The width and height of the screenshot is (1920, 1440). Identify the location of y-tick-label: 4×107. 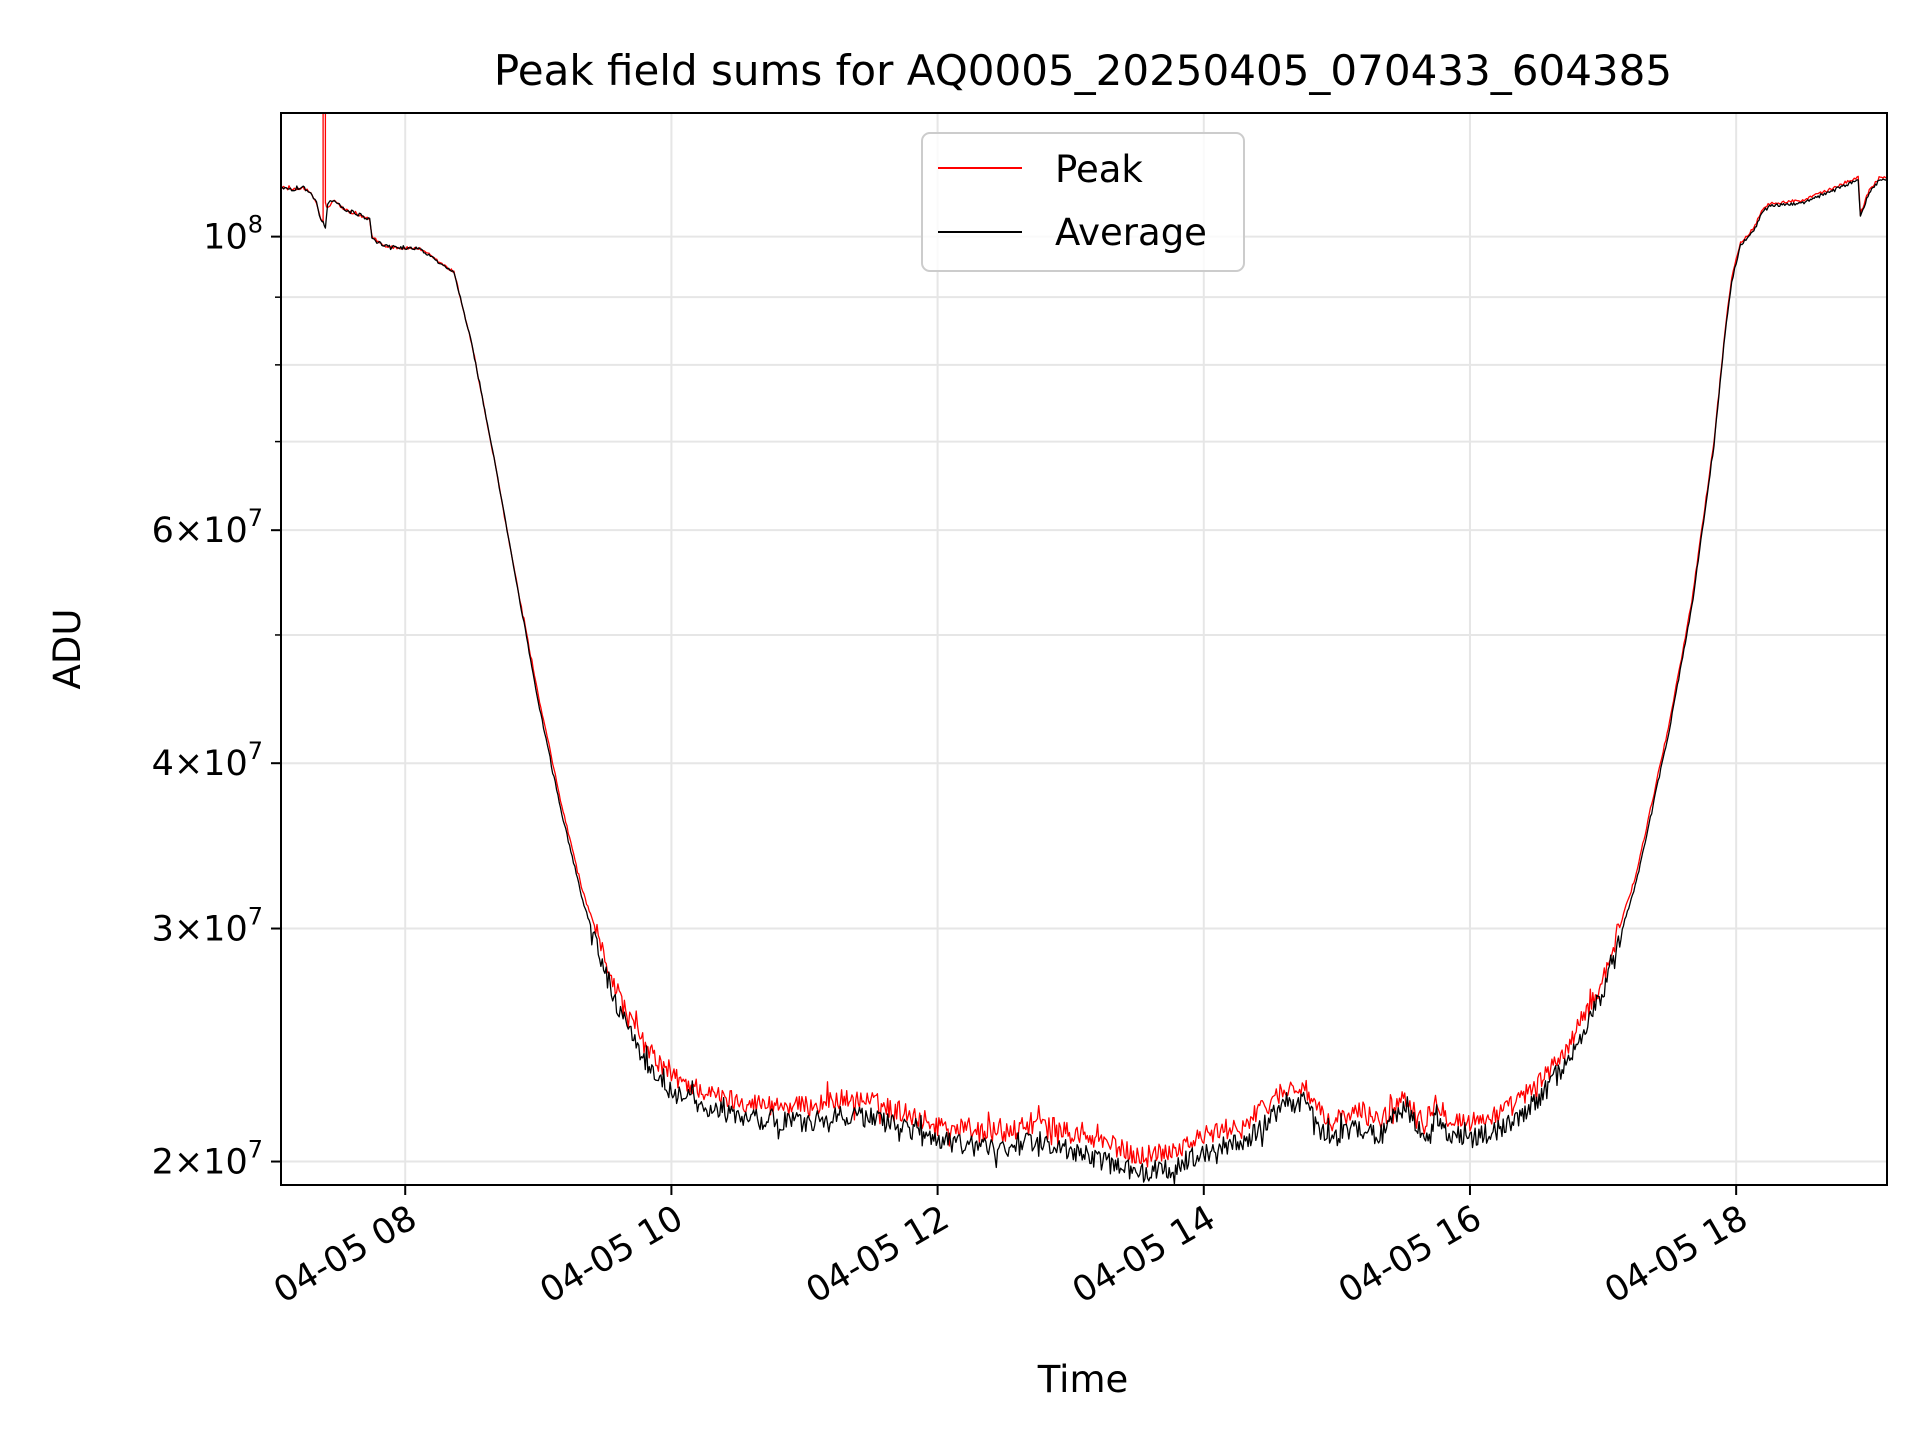
(207, 760).